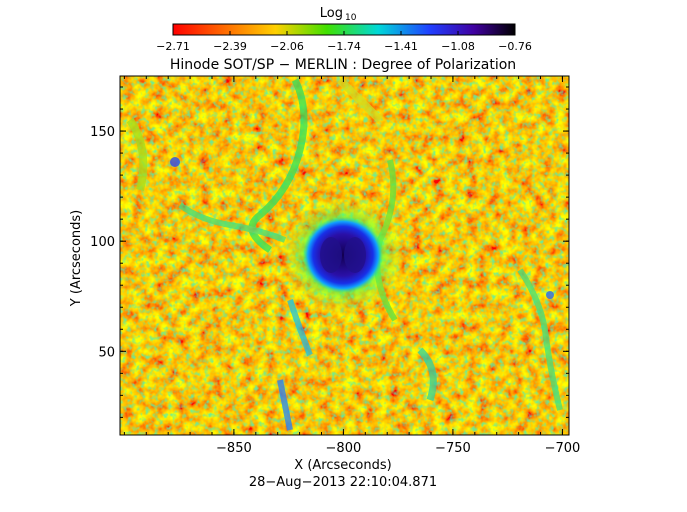 The width and height of the screenshot is (687, 512). I want to click on y-tick-label: 100, so click(102, 242).